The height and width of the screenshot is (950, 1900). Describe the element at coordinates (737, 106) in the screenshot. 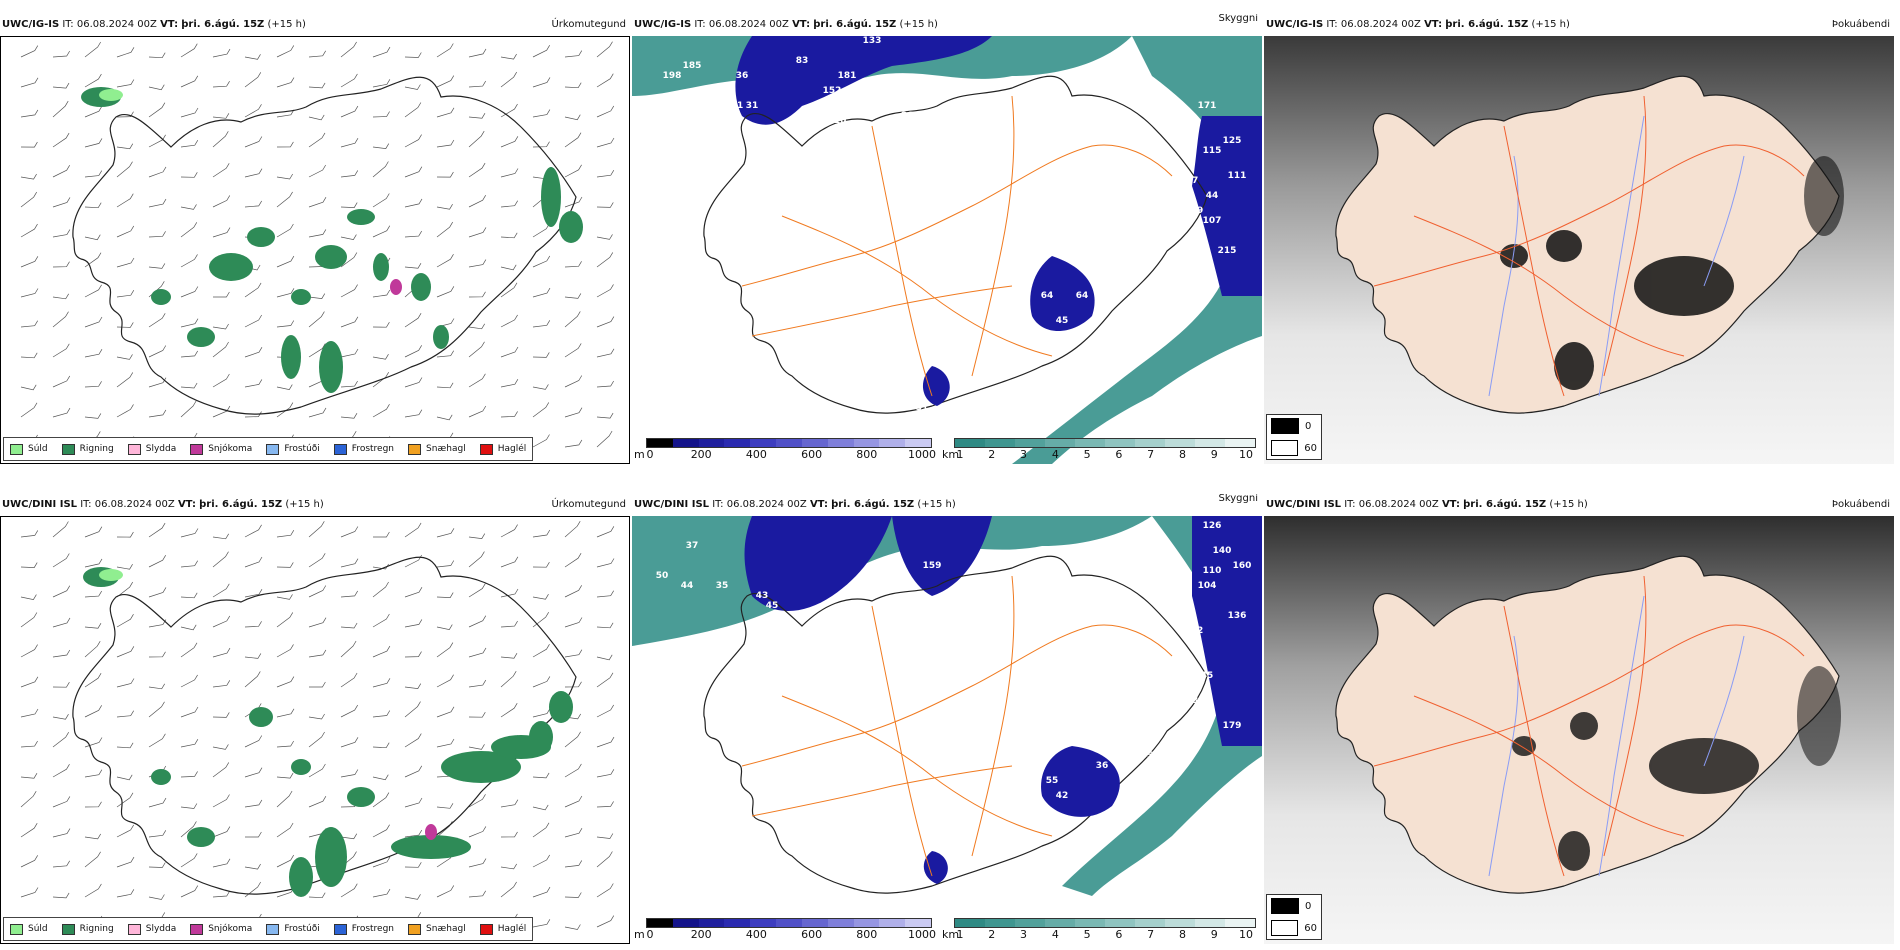

I see `visibility-value-label: 51` at that location.